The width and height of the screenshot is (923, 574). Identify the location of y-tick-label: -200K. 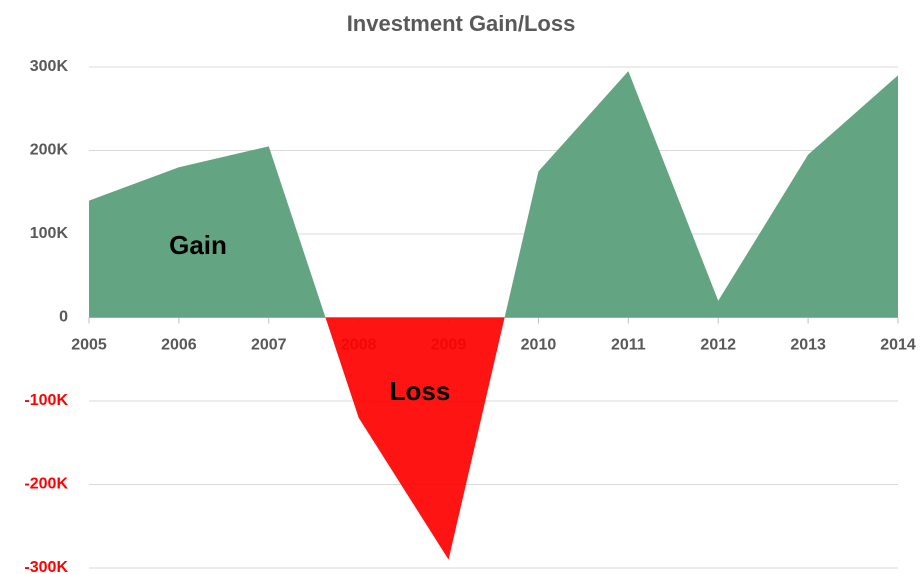
(46, 484).